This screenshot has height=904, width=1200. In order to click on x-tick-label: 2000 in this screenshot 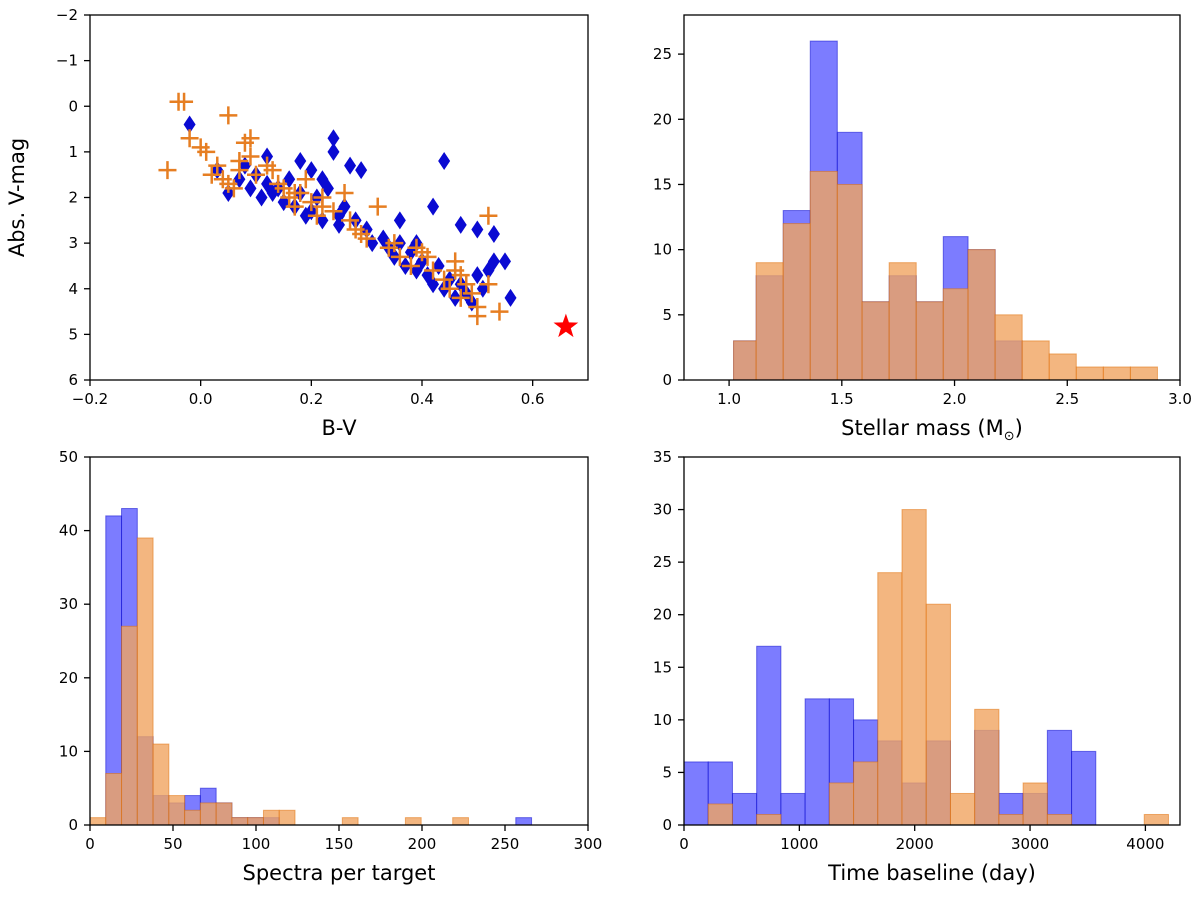, I will do `click(915, 844)`.